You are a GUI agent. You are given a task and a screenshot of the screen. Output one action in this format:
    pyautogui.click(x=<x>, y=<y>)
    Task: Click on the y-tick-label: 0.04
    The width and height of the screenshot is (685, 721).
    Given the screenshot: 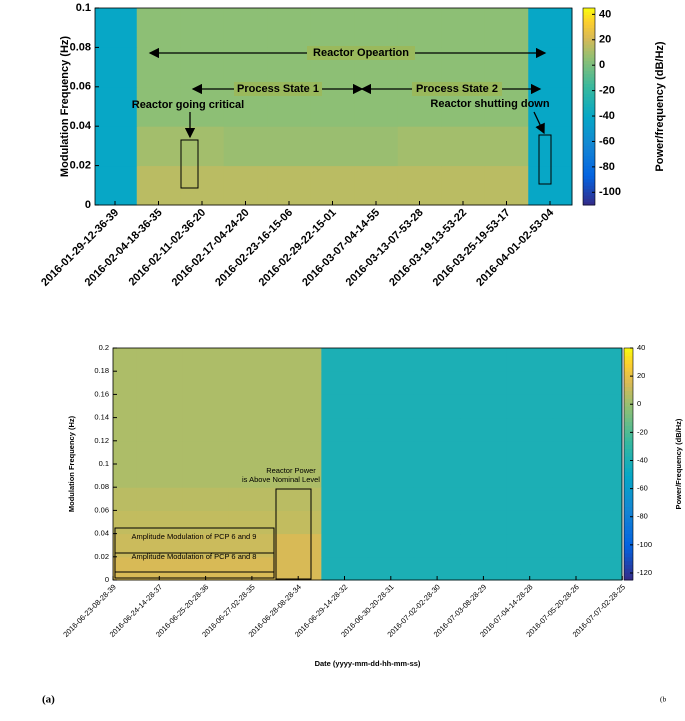 What is the action you would take?
    pyautogui.click(x=101, y=533)
    